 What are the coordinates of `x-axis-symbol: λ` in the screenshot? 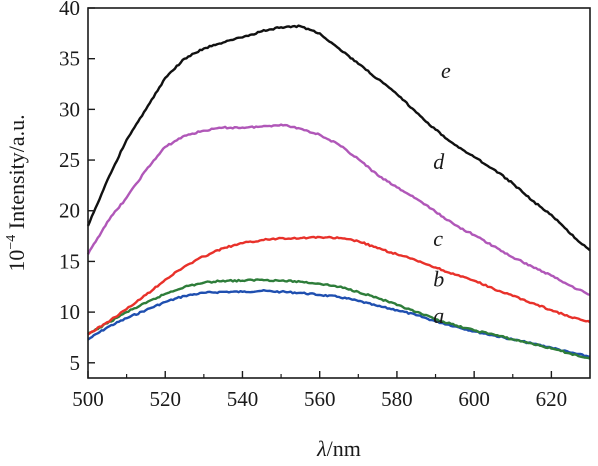 It's located at (321, 448).